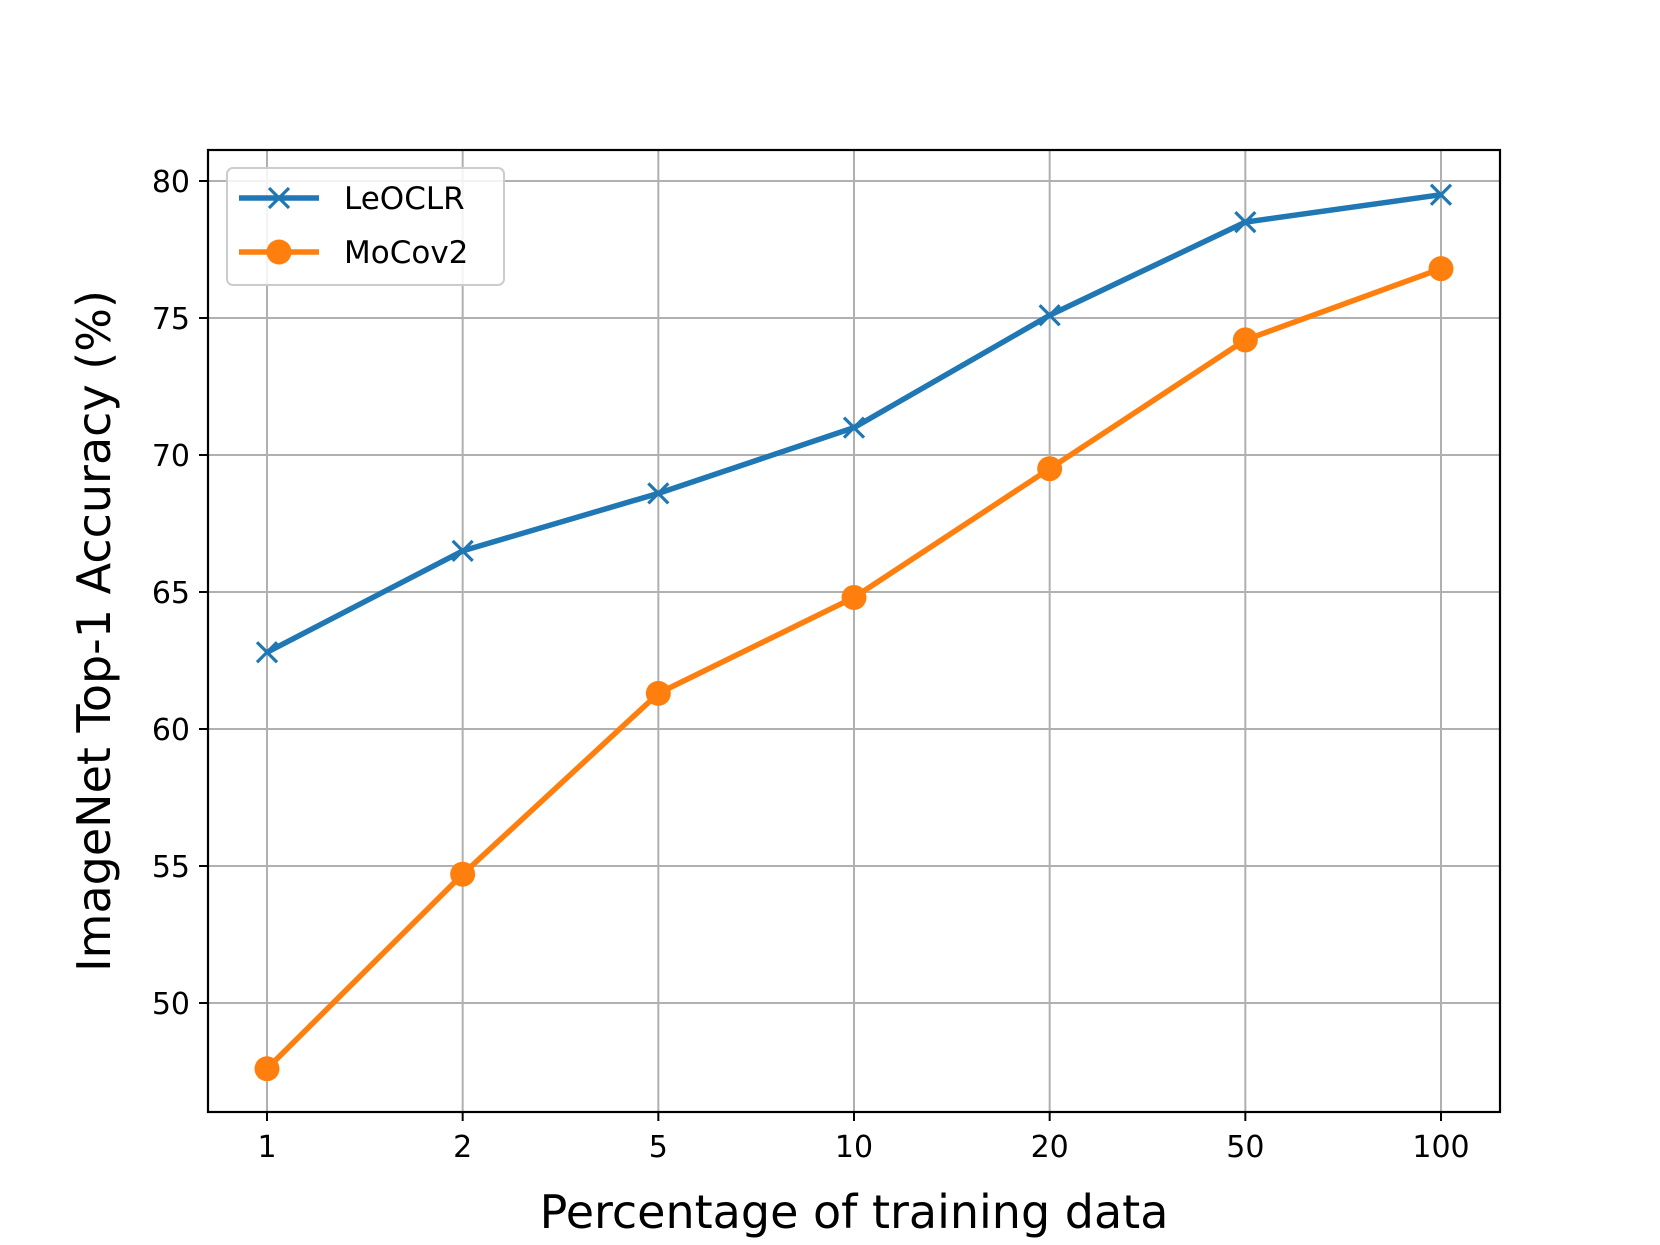 The image size is (1660, 1245). I want to click on legend: LeOCLR MoCov2, so click(365, 226).